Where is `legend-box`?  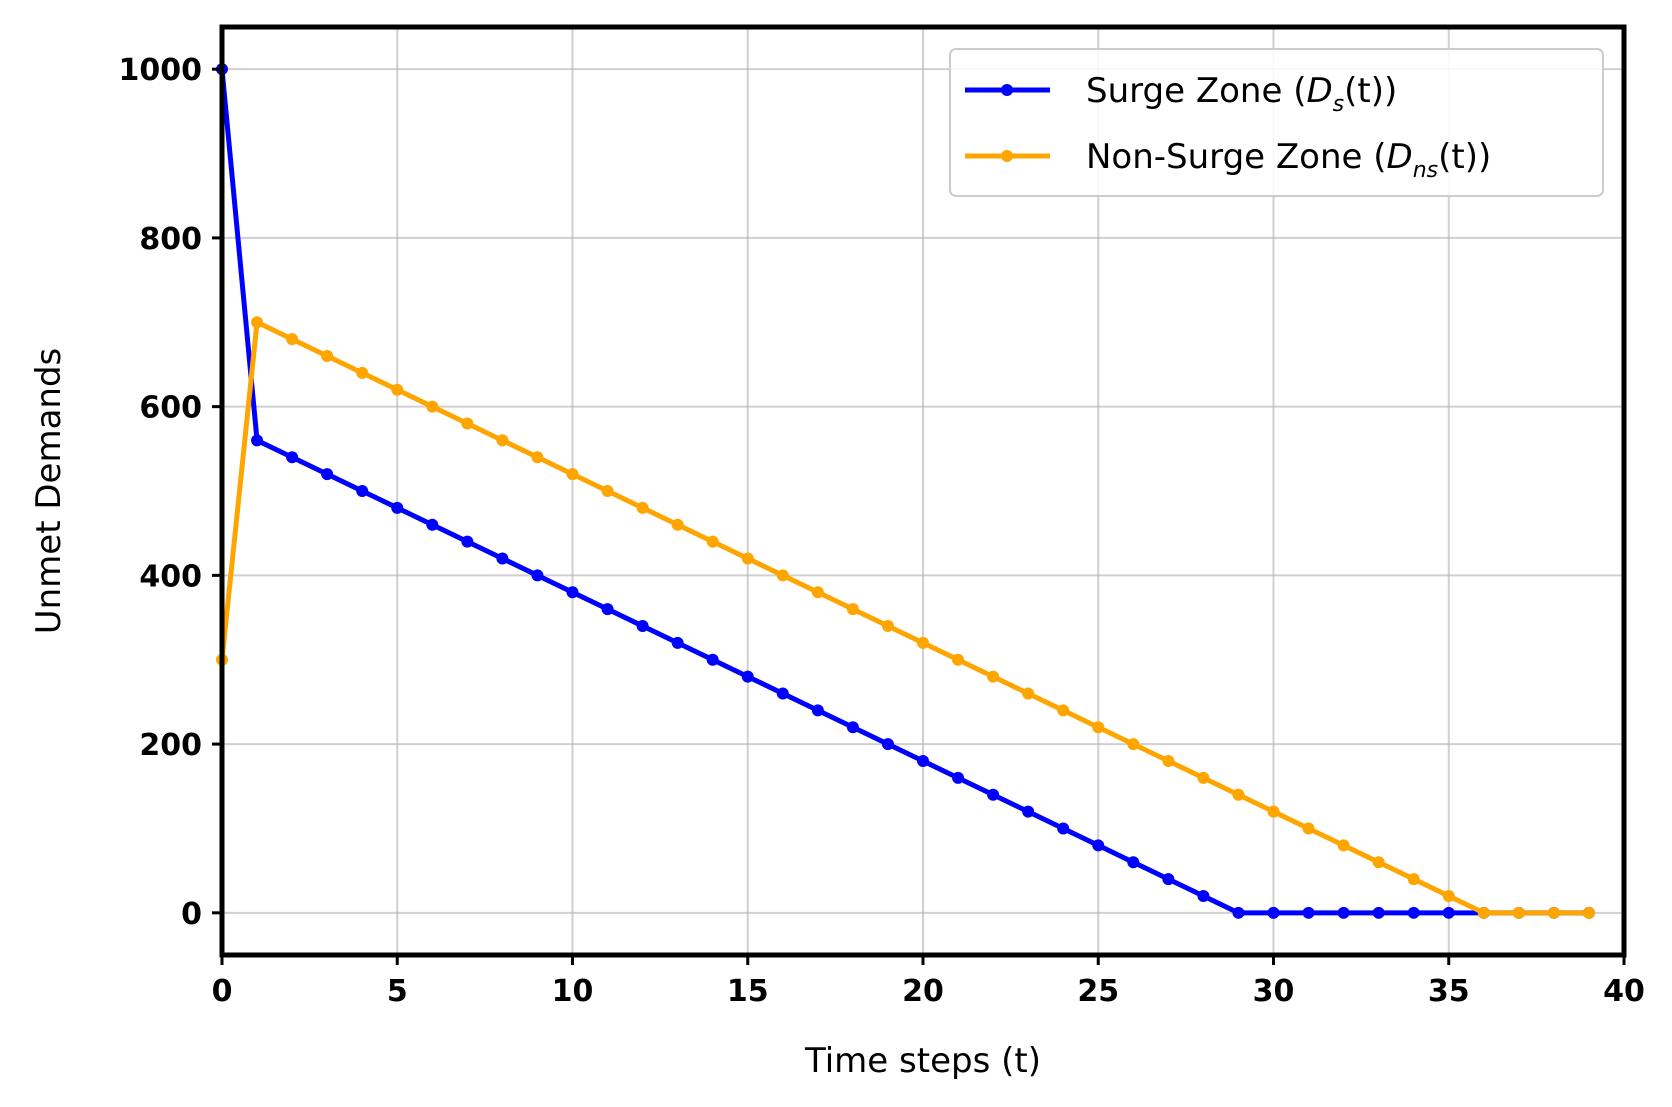
legend-box is located at coordinates (1276, 122).